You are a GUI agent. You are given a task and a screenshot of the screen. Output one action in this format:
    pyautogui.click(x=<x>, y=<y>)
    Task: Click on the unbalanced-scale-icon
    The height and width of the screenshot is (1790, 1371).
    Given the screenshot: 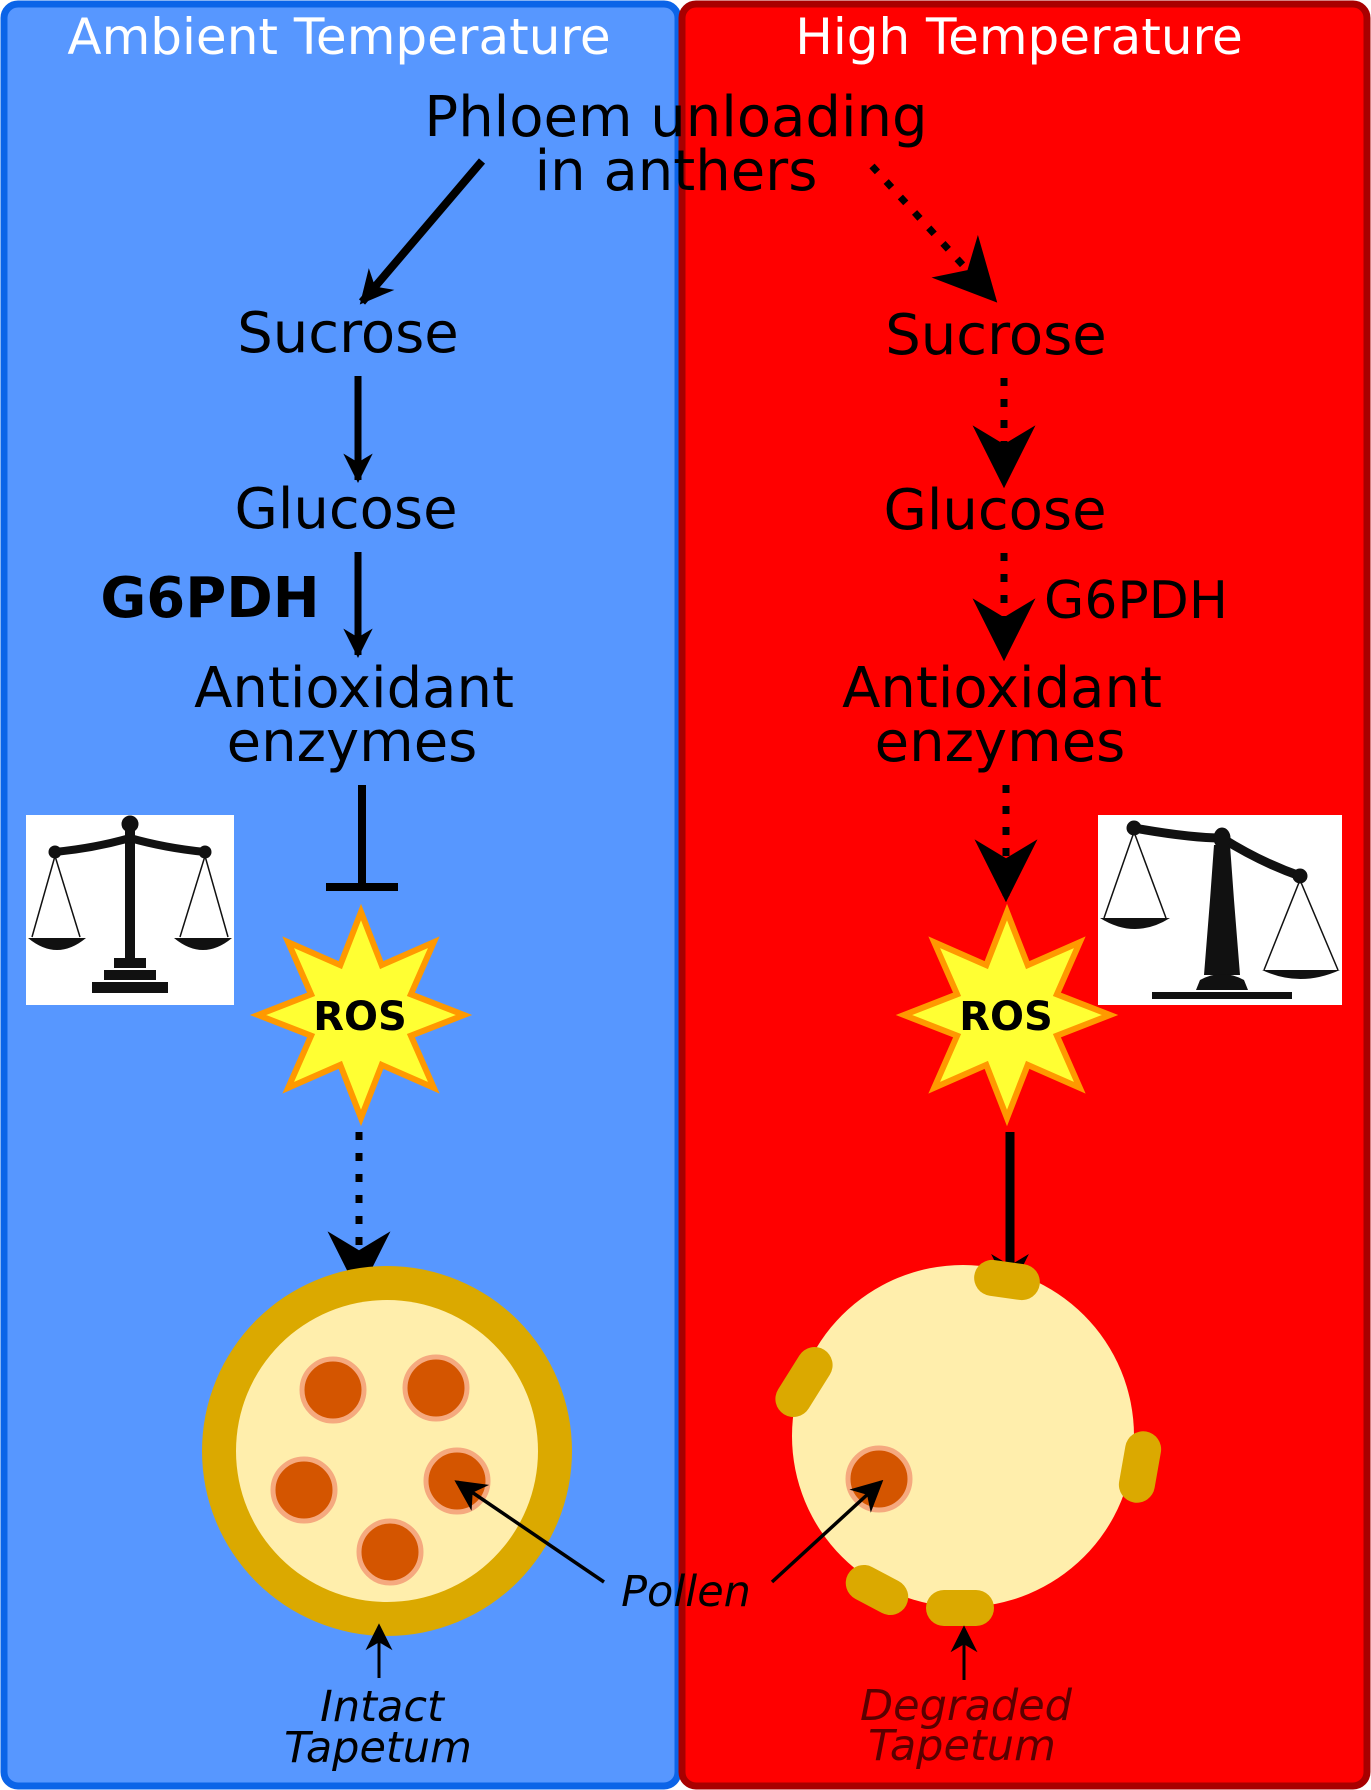 What is the action you would take?
    pyautogui.click(x=1220, y=910)
    